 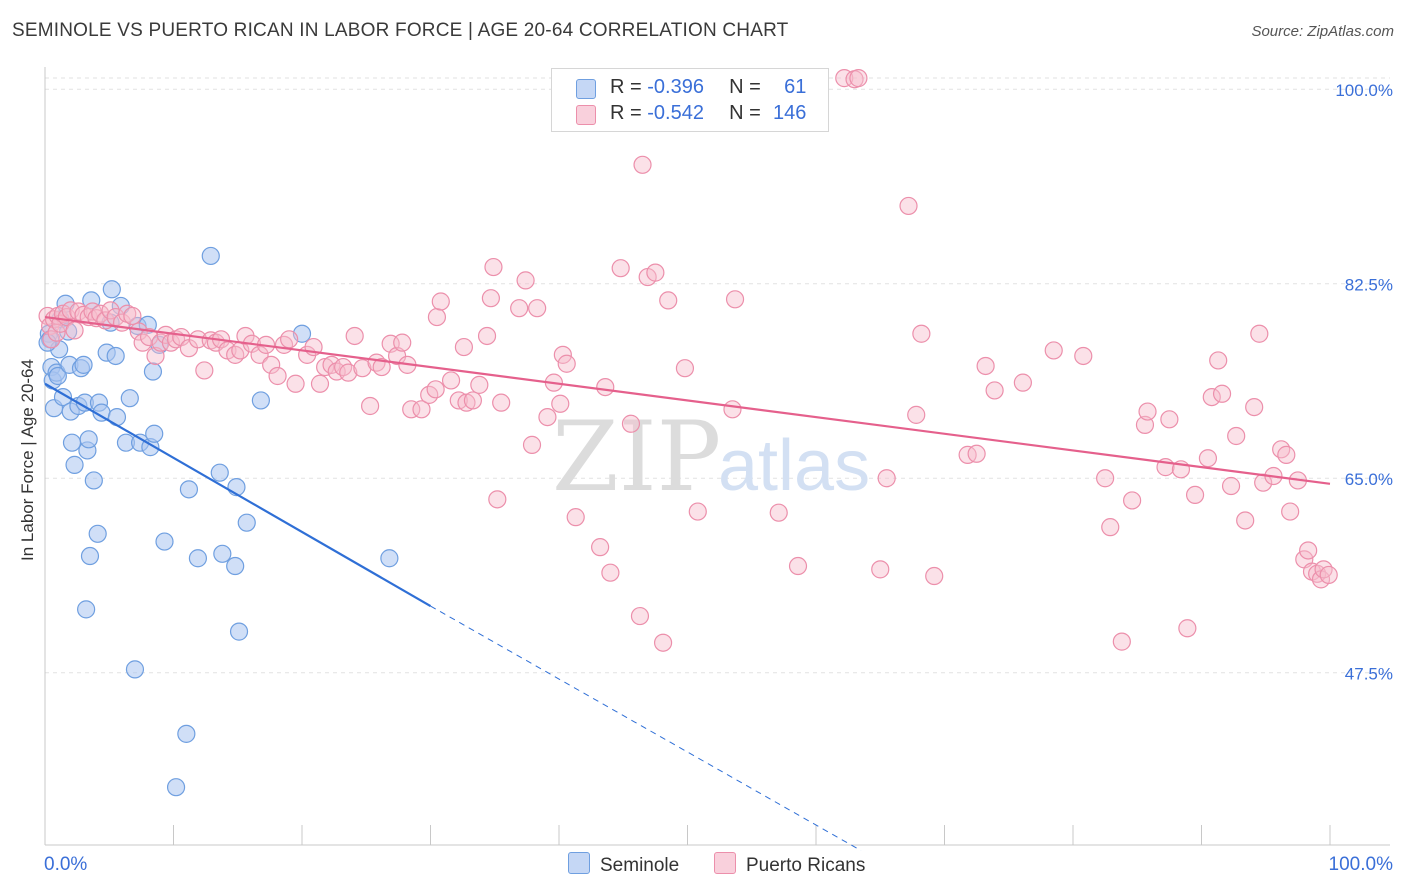 What do you see at coordinates (690, 100) in the screenshot?
I see `stats-legend: R = -0.396 N = 61 R = -0.542 N = 146` at bounding box center [690, 100].